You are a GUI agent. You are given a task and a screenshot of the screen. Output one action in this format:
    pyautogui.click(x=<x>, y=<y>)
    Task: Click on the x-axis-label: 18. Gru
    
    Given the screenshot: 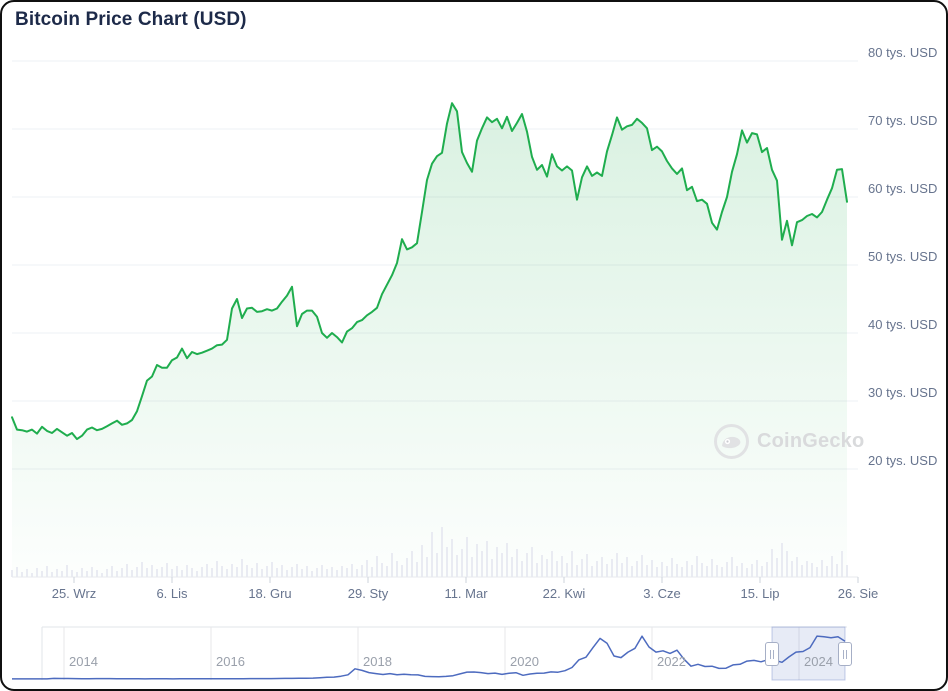 What is the action you would take?
    pyautogui.click(x=270, y=593)
    